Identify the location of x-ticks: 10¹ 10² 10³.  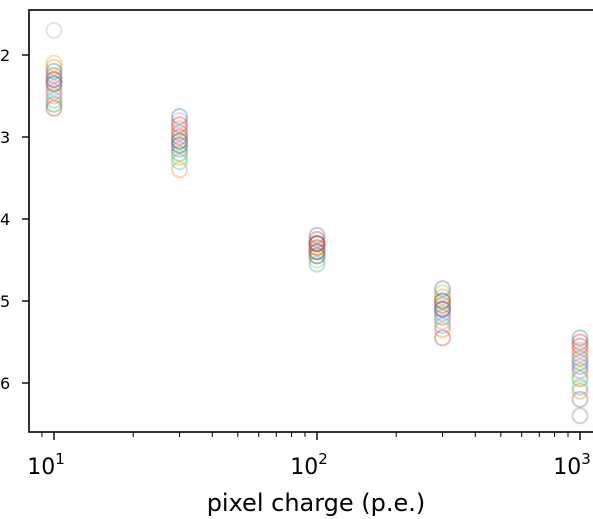
(309, 456).